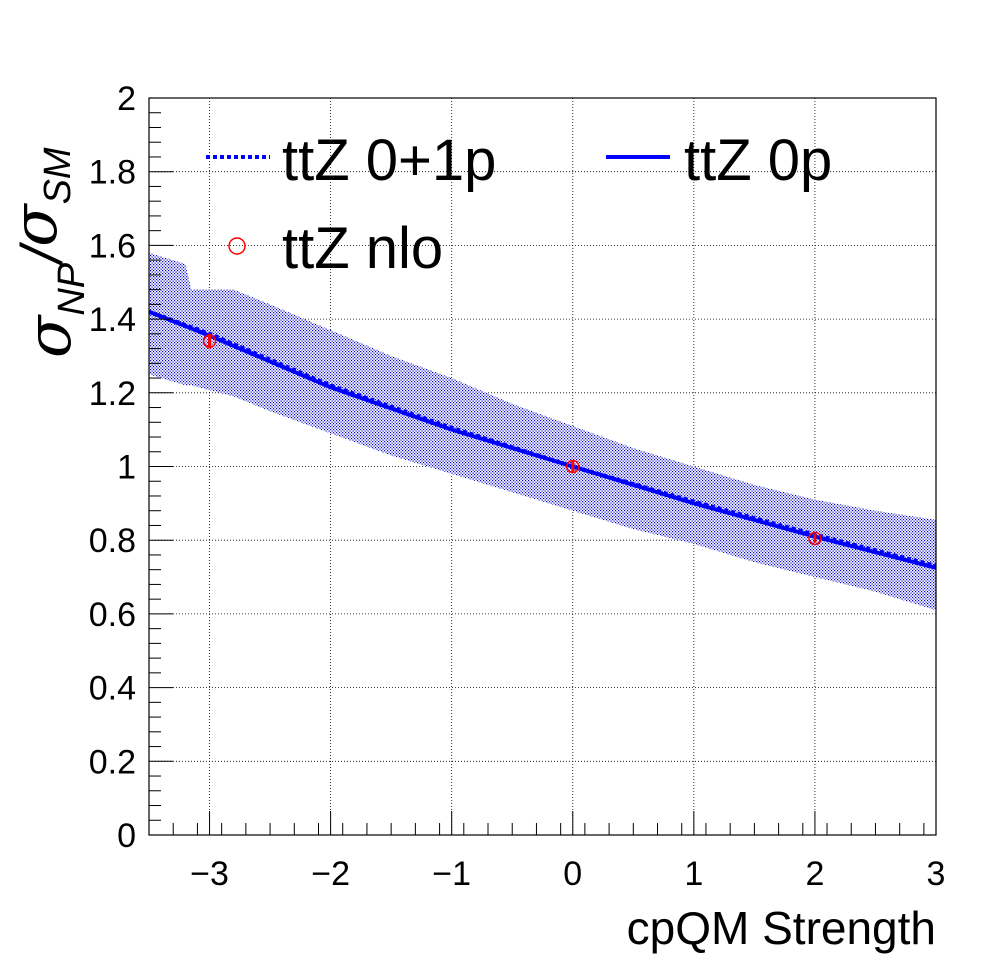 The image size is (996, 972). What do you see at coordinates (362, 248) in the screenshot?
I see `legend-label-ttz-nlo: ttZ nlo` at bounding box center [362, 248].